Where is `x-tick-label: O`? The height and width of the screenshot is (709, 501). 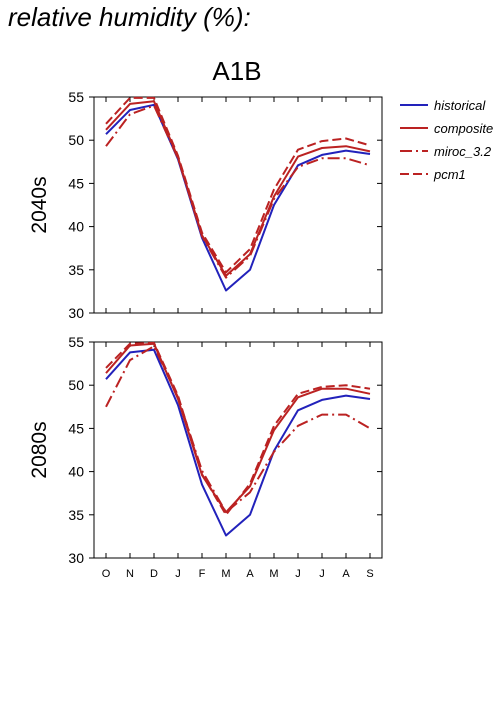 x-tick-label: O is located at coordinates (106, 574).